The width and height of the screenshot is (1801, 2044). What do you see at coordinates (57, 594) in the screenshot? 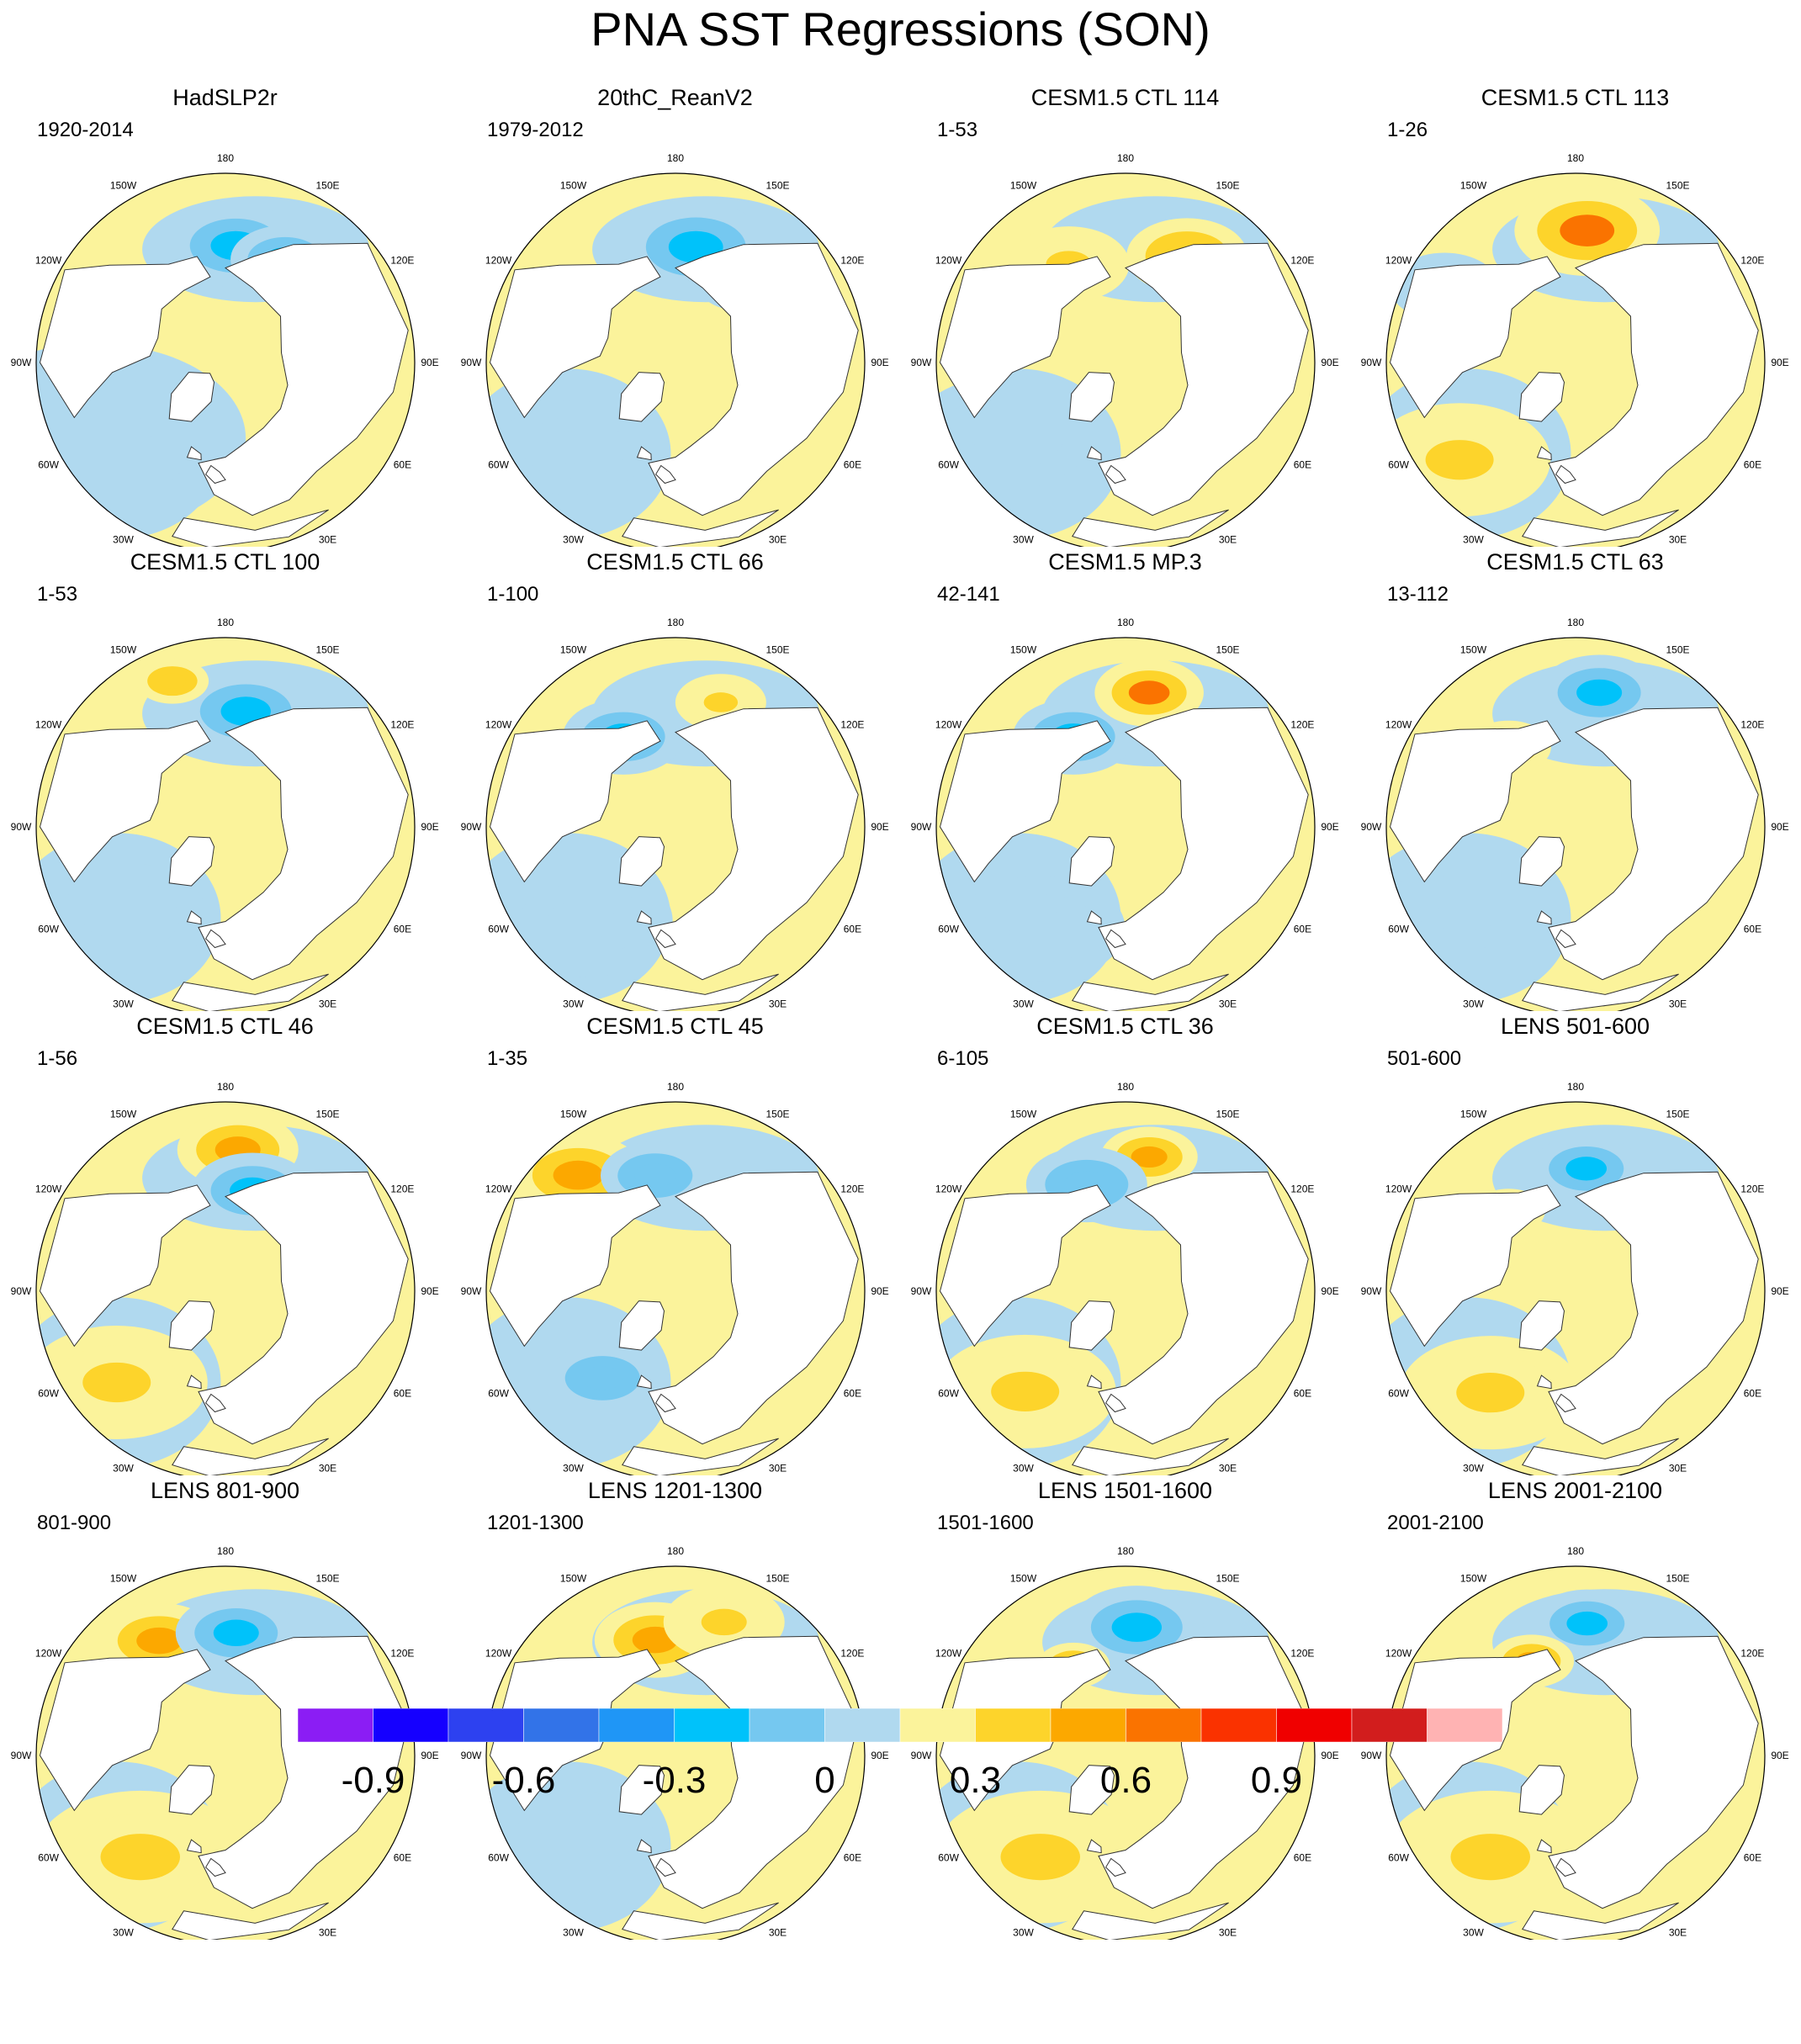
I see `panel-period: 1-53` at bounding box center [57, 594].